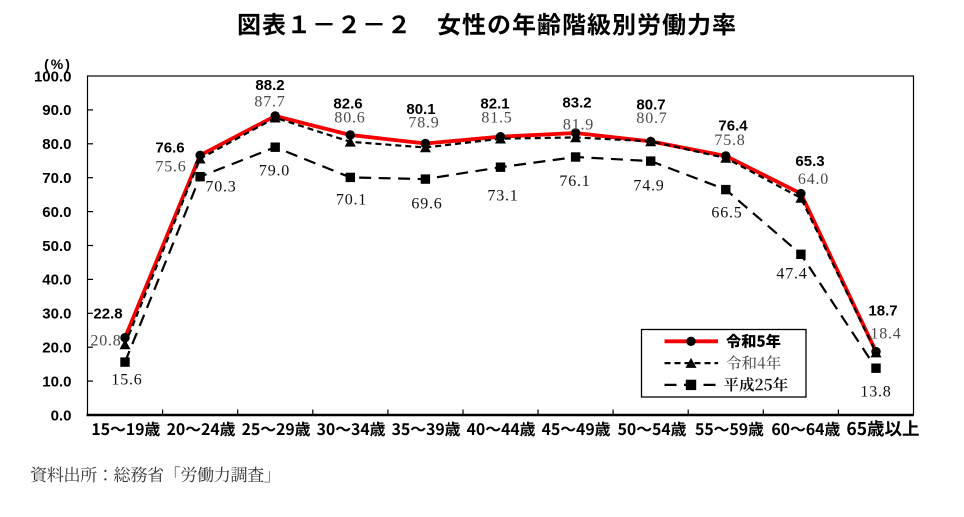  I want to click on svg-text: 18.4, so click(885, 334).